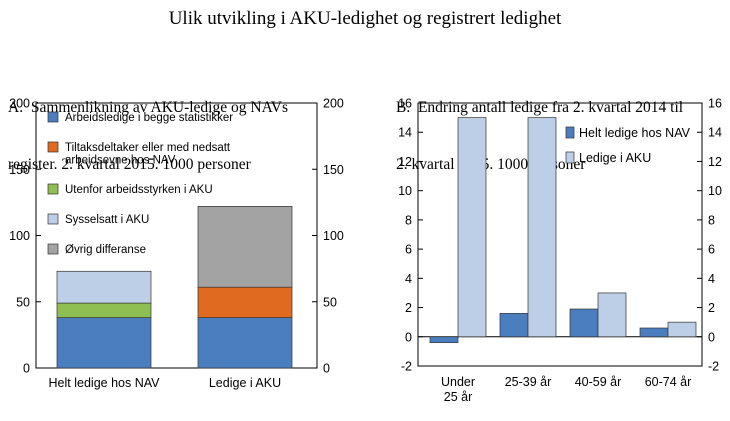 The image size is (730, 421). Describe the element at coordinates (19, 104) in the screenshot. I see `chart-a-left-tick-label: 200` at that location.